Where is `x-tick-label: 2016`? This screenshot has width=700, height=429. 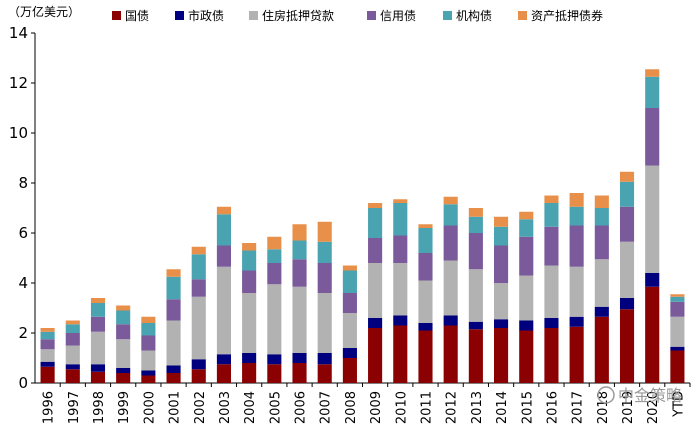 x-tick-label: 2016 is located at coordinates (552, 407).